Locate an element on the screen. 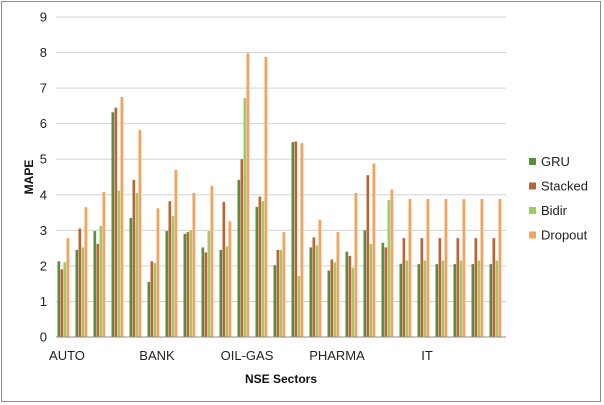 This screenshot has height=405, width=604. x-tick-label: OIL-GAS is located at coordinates (247, 355).